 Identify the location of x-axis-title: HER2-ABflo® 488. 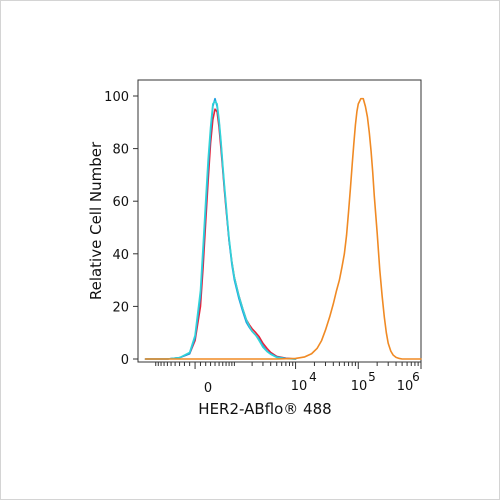
(264, 409).